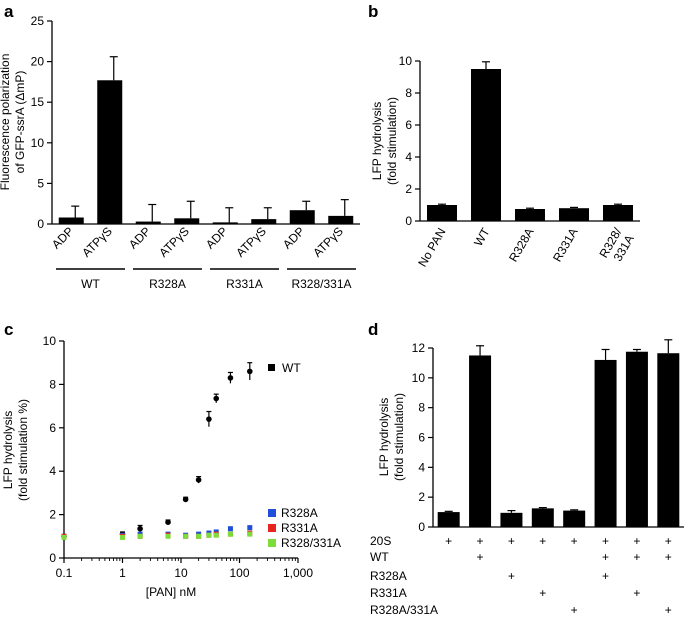 The image size is (685, 619). I want to click on panel-d-y-tick-label: 4, so click(421, 467).